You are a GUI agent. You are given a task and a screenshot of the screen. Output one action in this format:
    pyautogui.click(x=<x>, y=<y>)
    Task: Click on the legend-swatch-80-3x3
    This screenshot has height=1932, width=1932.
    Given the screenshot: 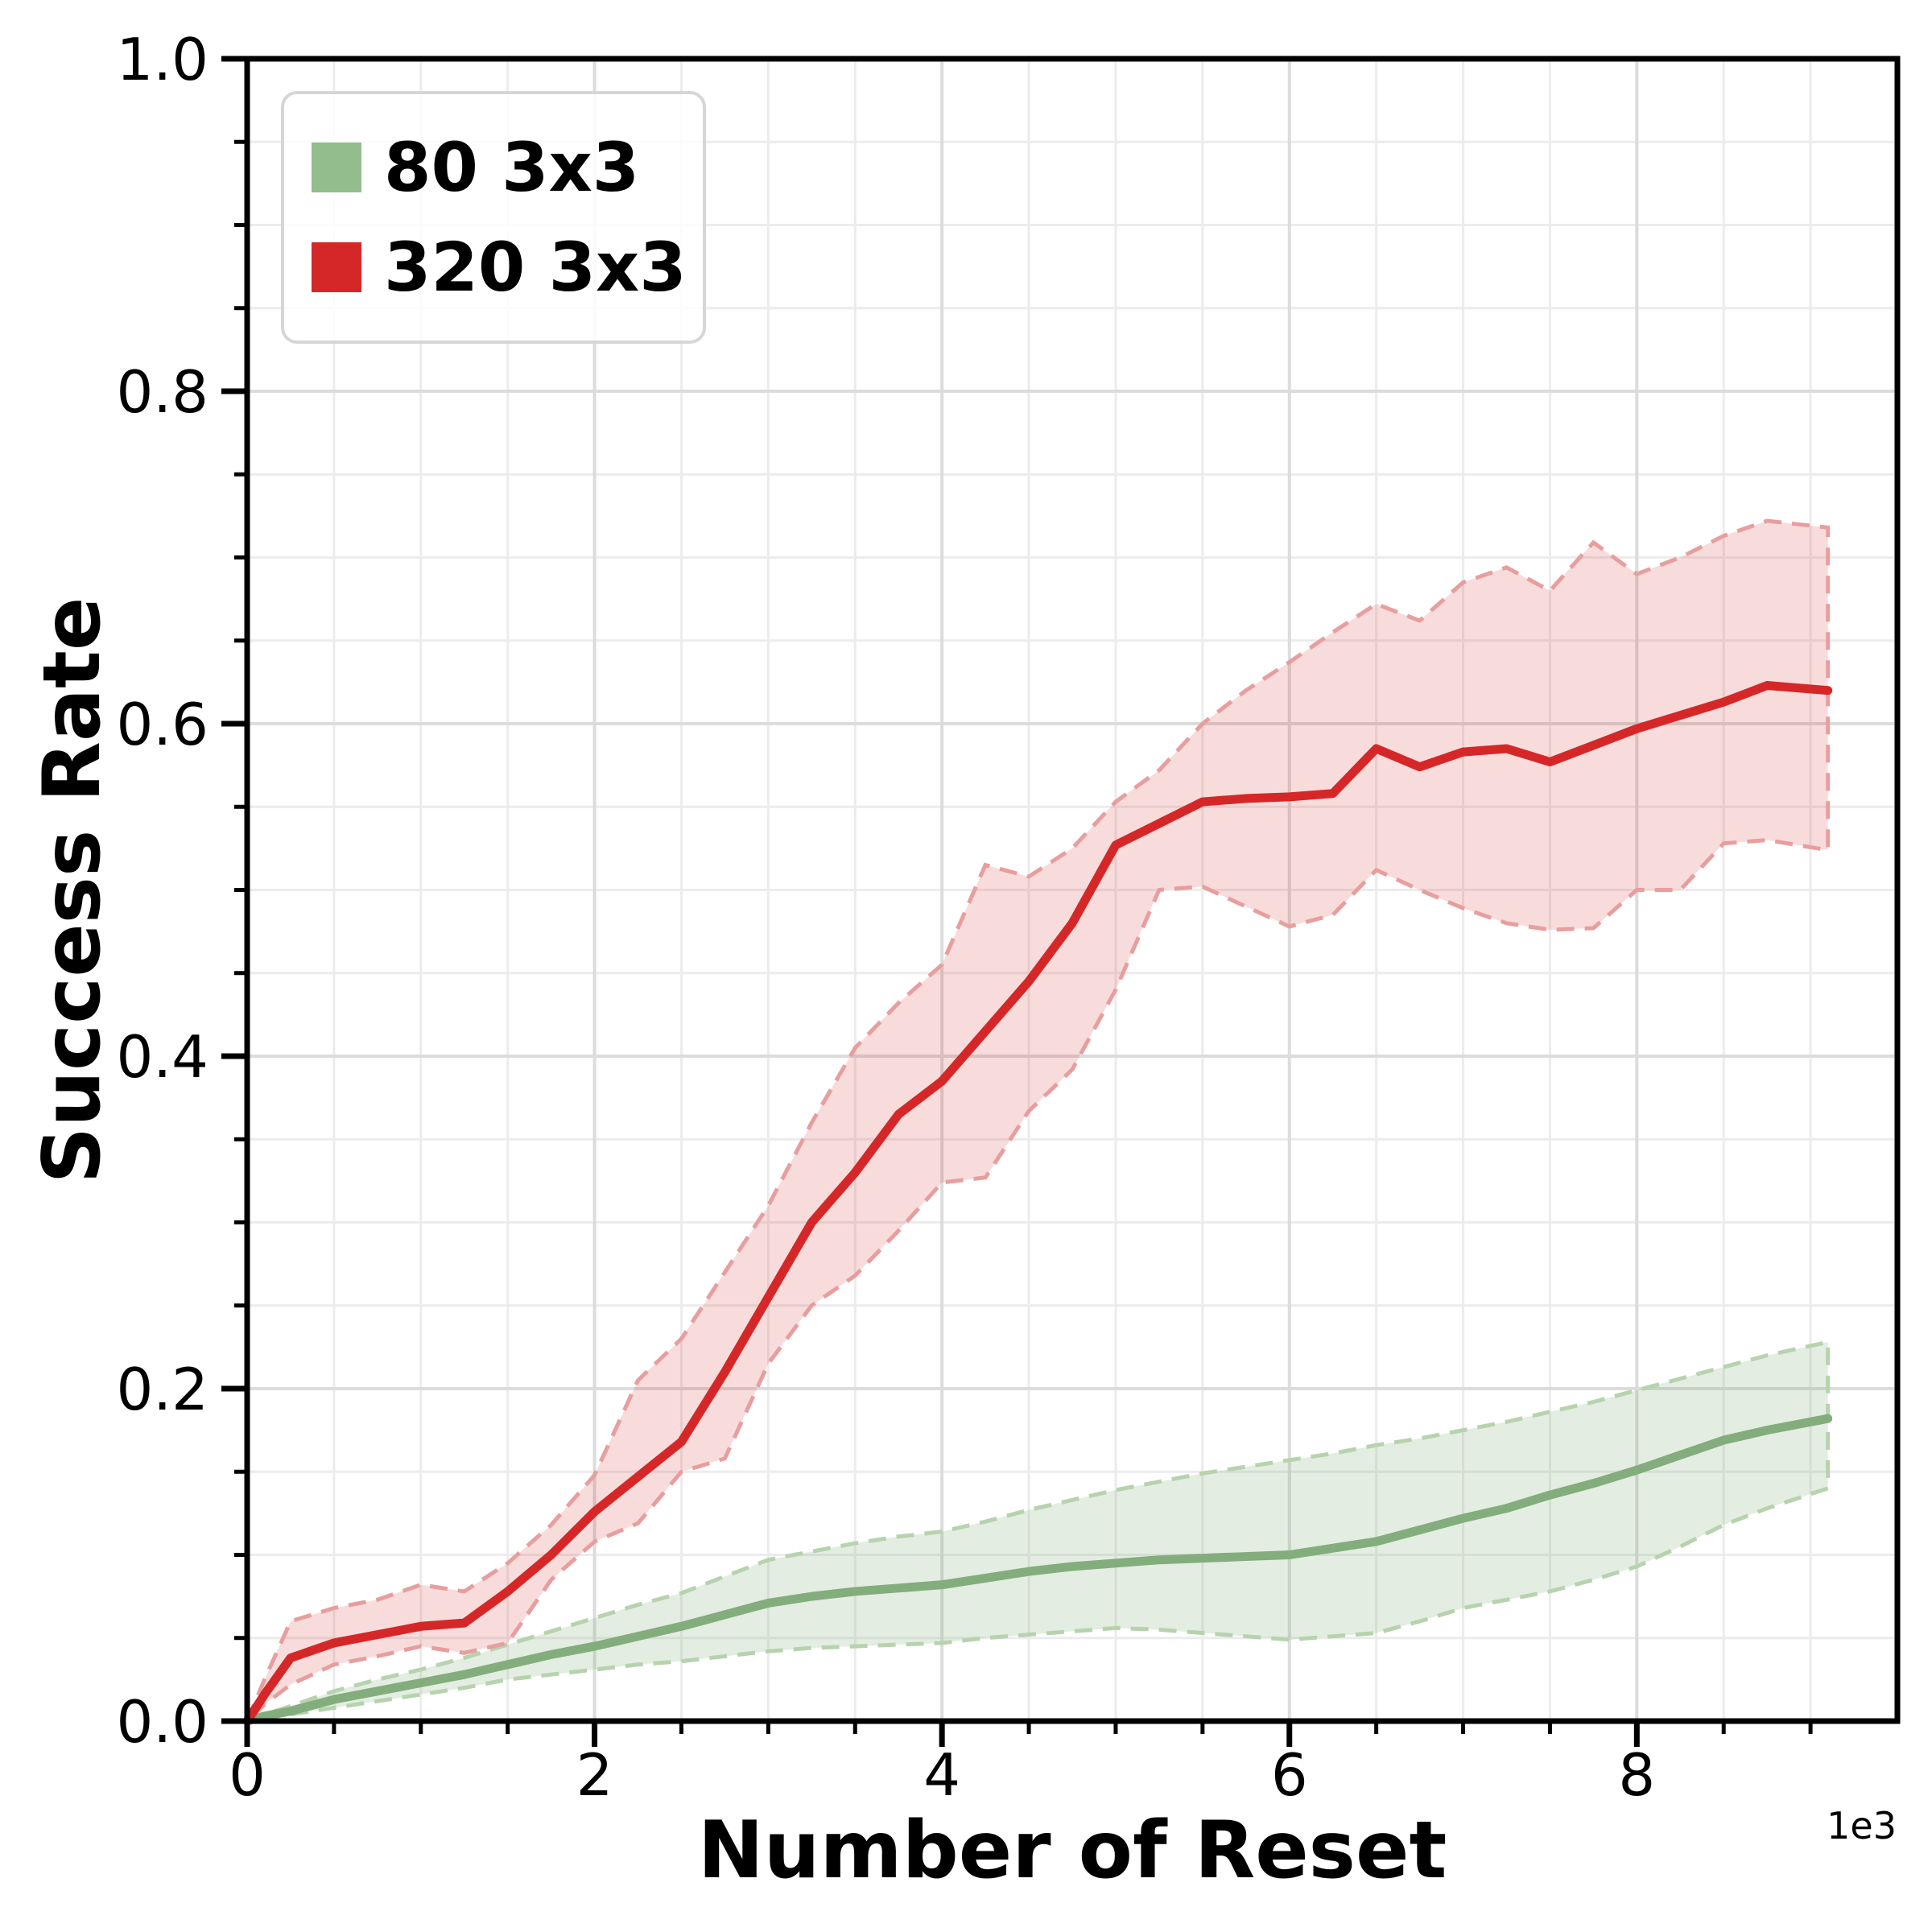 What is the action you would take?
    pyautogui.click(x=336, y=167)
    